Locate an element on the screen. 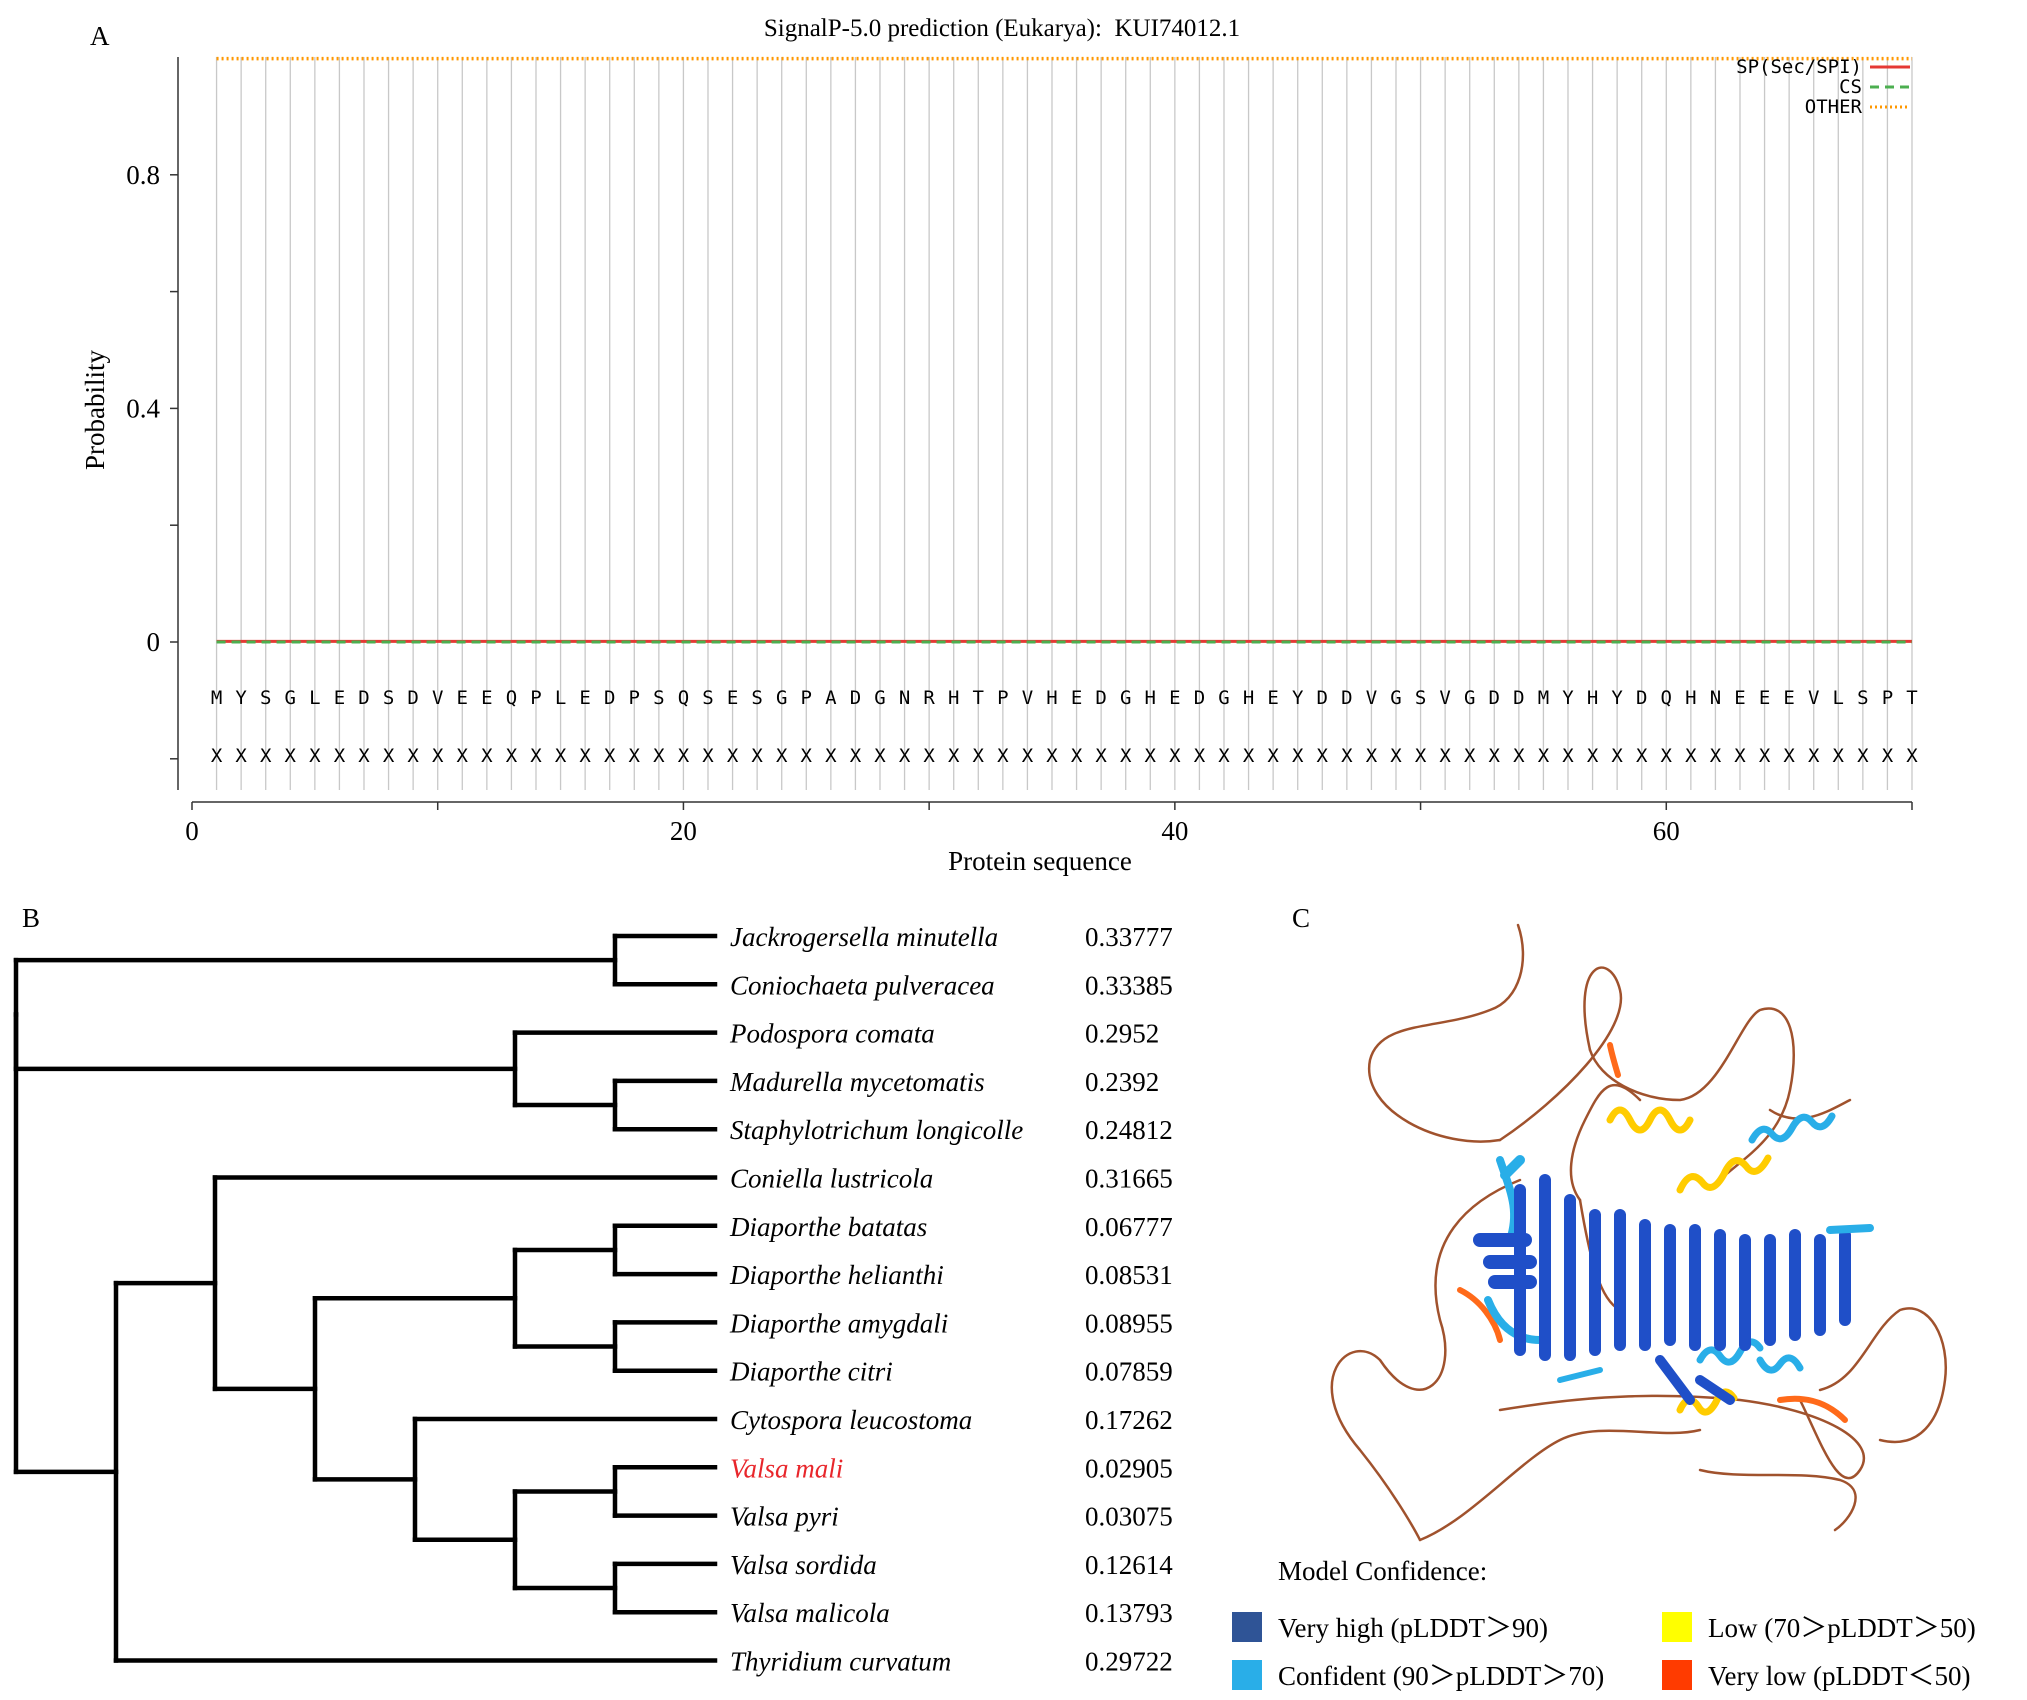 This screenshot has height=1700, width=2027. y-ticks: 0 0.4 0.8 is located at coordinates (152, 460).